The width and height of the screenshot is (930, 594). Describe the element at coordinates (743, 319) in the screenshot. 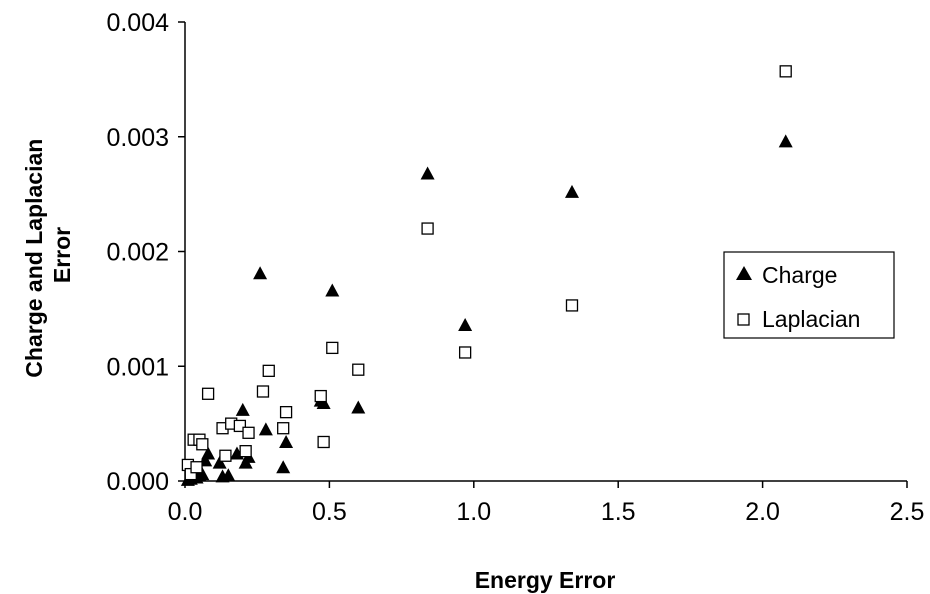

I see `legend-laplacian-marker` at that location.